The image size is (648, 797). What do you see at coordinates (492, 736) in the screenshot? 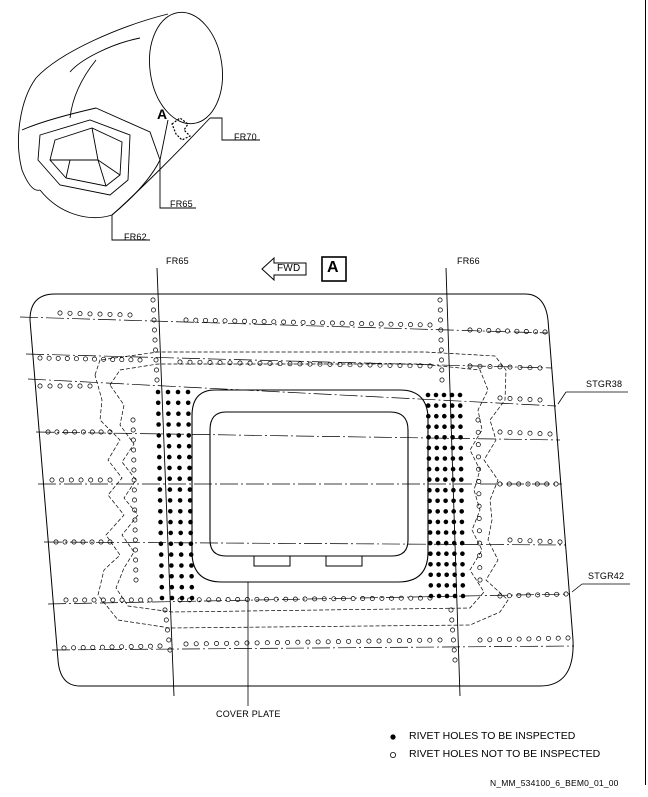
I see `legend-filled: RIVET HOLES TO BE INSPECTED` at bounding box center [492, 736].